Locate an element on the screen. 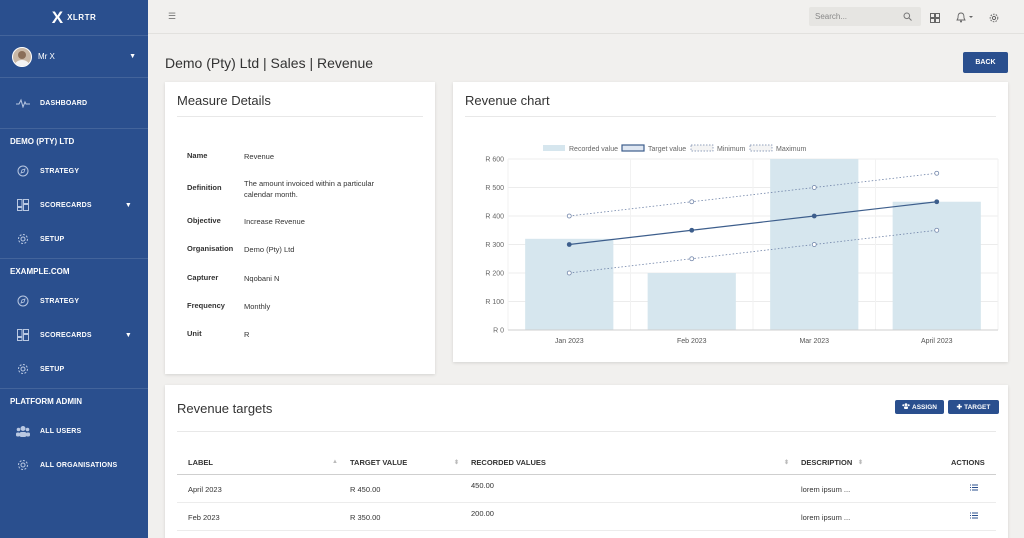 The height and width of the screenshot is (538, 1024). user-menu: Mr X ▼ is located at coordinates (74, 57).